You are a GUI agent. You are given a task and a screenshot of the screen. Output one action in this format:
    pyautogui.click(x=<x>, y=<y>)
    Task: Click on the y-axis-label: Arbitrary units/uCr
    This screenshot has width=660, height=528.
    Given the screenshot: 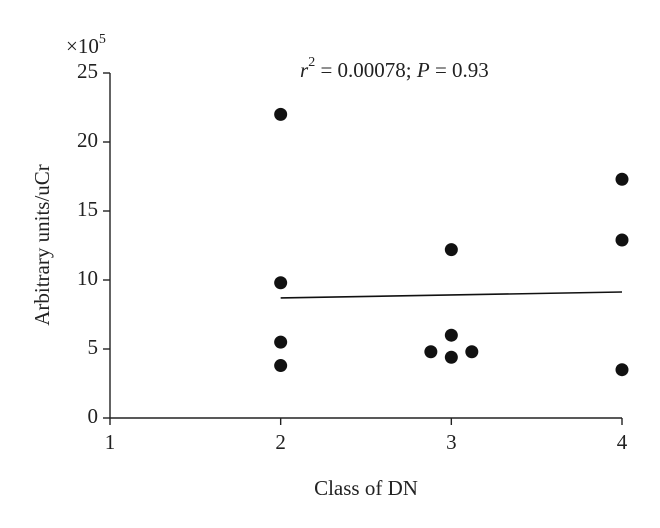 What is the action you would take?
    pyautogui.click(x=42, y=245)
    